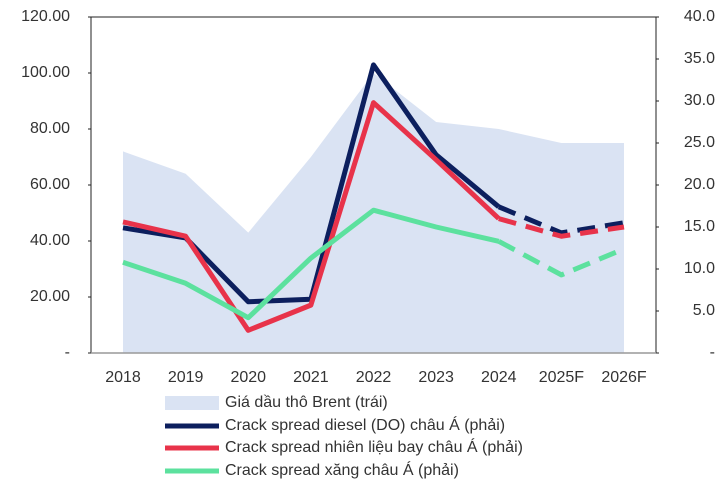 Image resolution: width=724 pixels, height=483 pixels. I want to click on y2-tick-label: 30.0, so click(699, 100).